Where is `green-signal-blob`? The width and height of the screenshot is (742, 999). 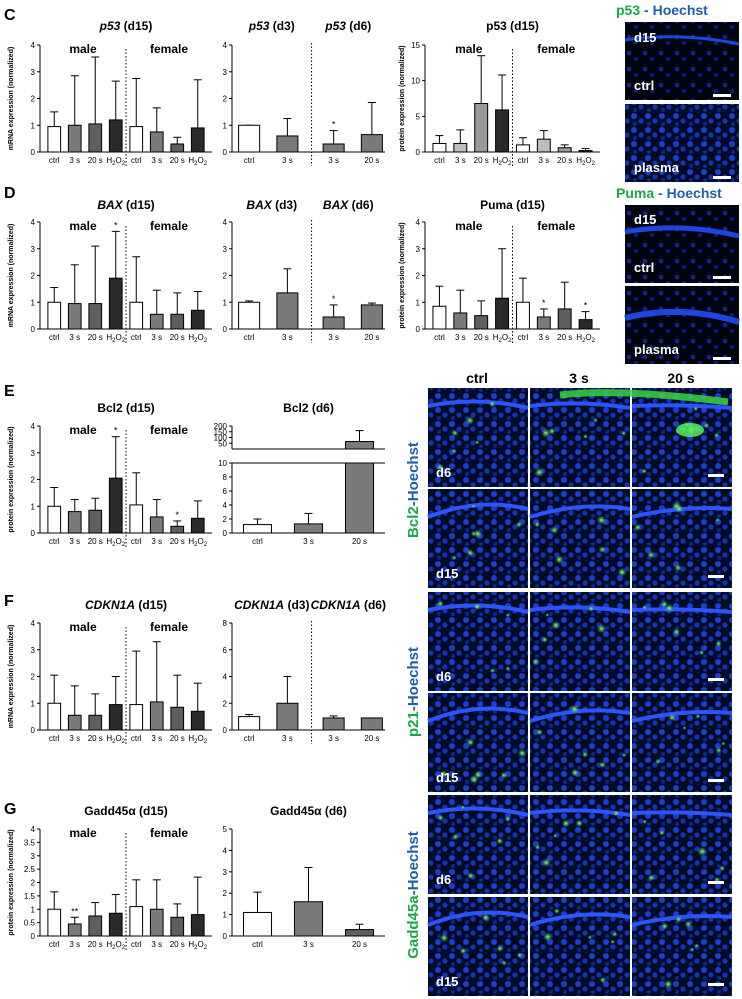 green-signal-blob is located at coordinates (690, 430).